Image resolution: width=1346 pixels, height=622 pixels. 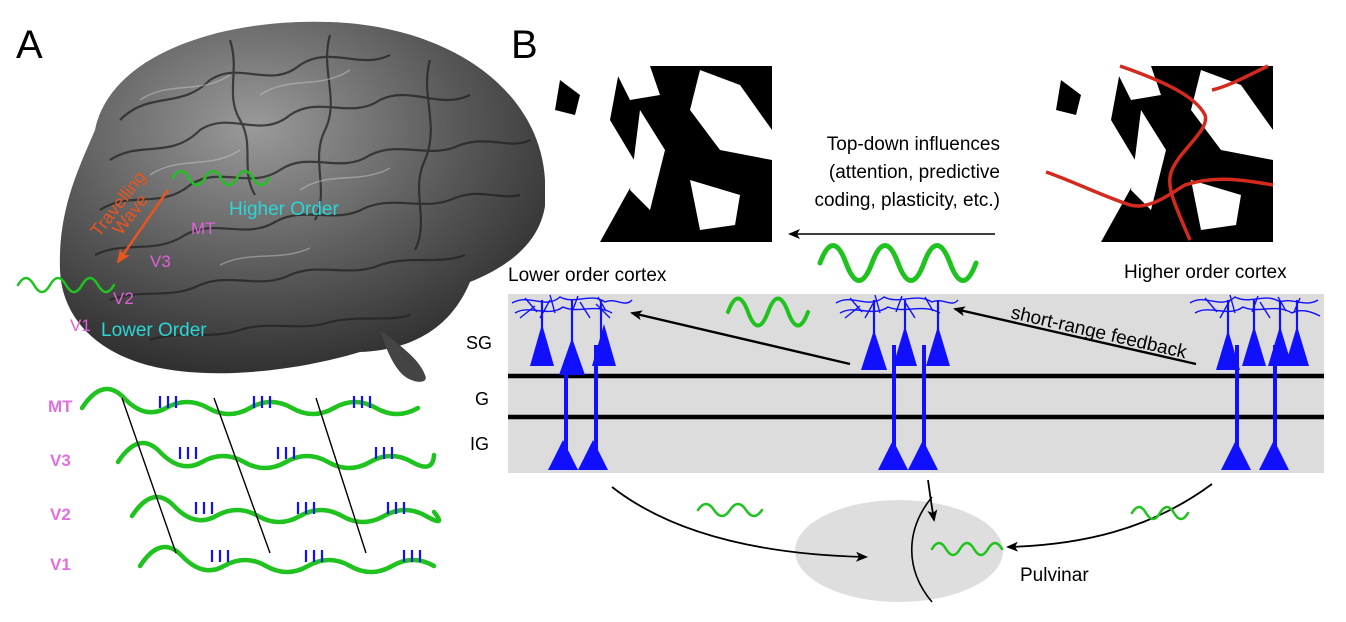 What do you see at coordinates (123, 298) in the screenshot?
I see `v2-brain-label: V2` at bounding box center [123, 298].